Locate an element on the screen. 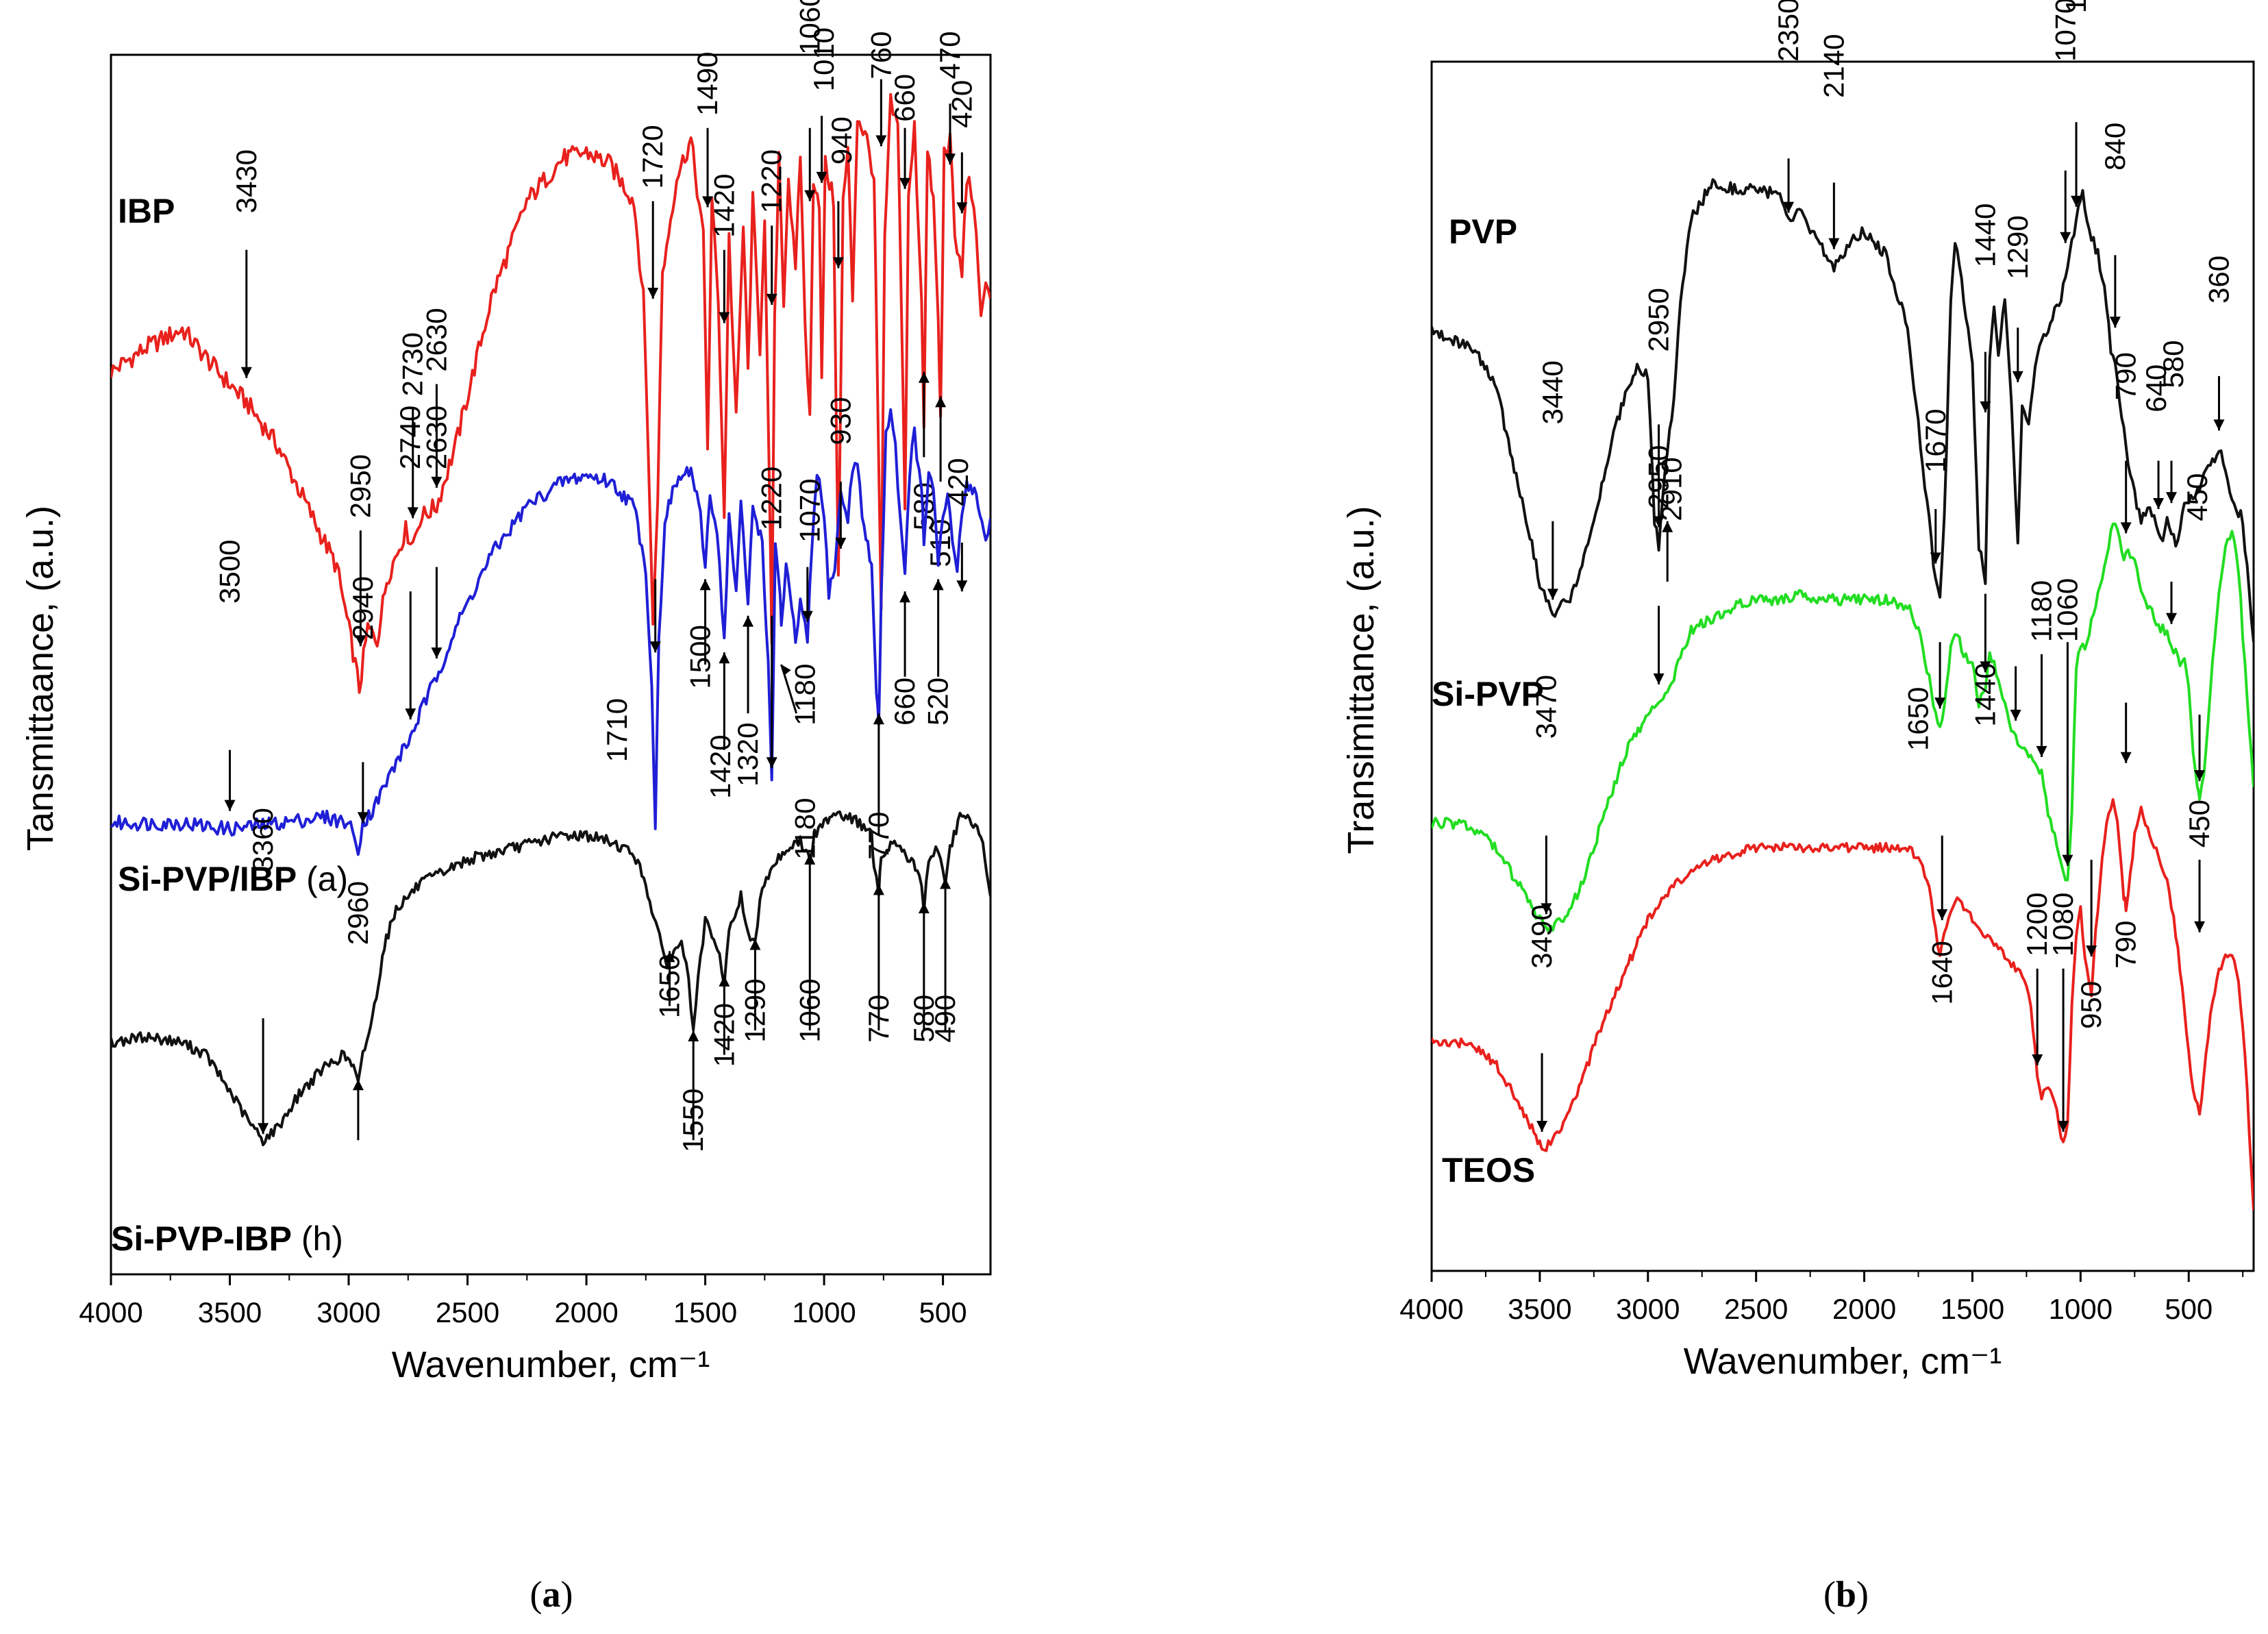  series-line-Si-PVP/IBP is located at coordinates (550, 632).